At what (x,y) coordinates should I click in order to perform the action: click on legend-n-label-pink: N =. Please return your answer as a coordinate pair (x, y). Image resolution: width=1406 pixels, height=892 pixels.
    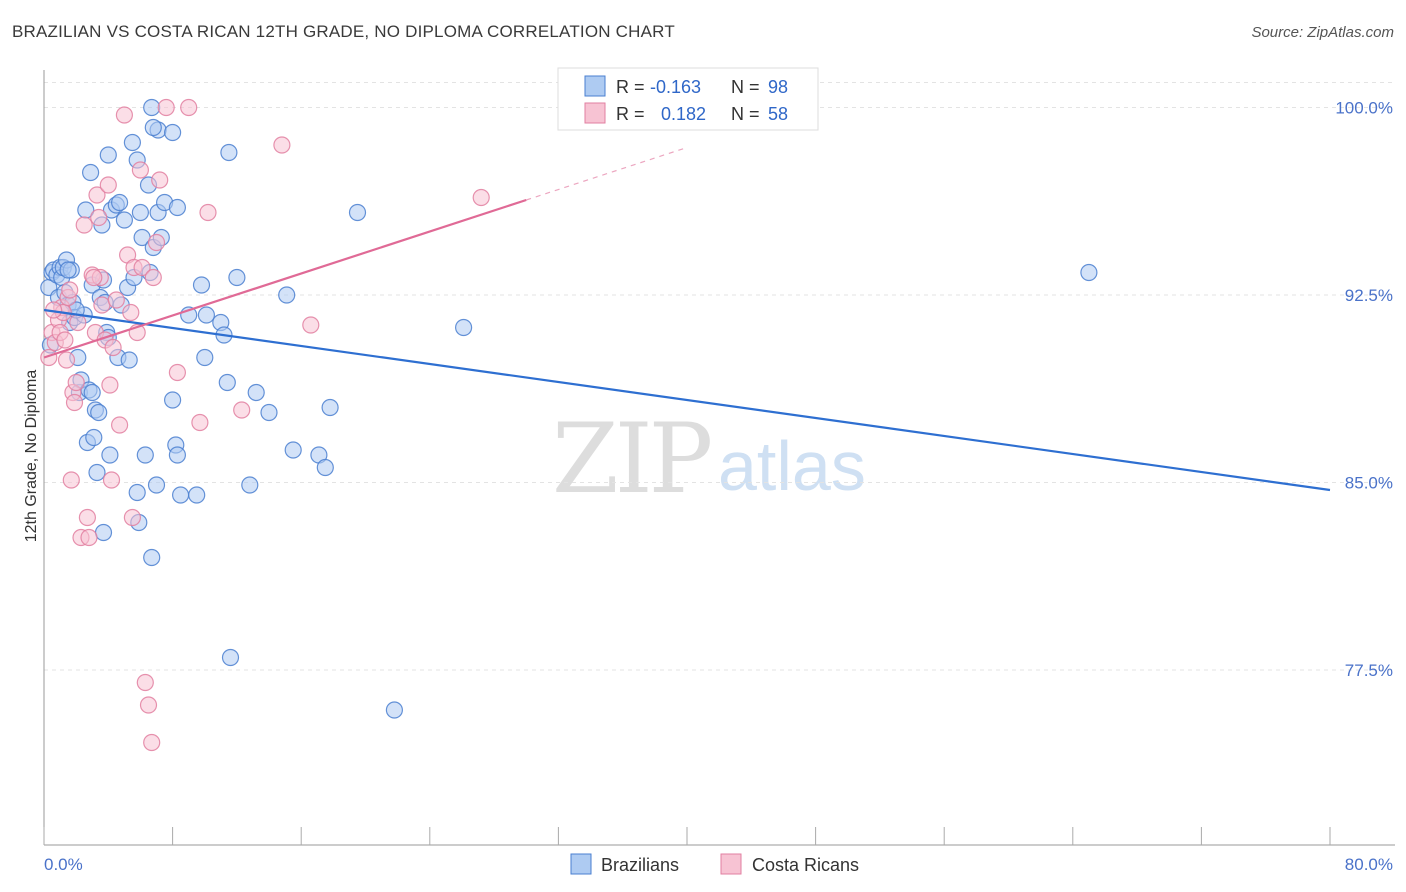
    Looking at the image, I should click on (745, 114).